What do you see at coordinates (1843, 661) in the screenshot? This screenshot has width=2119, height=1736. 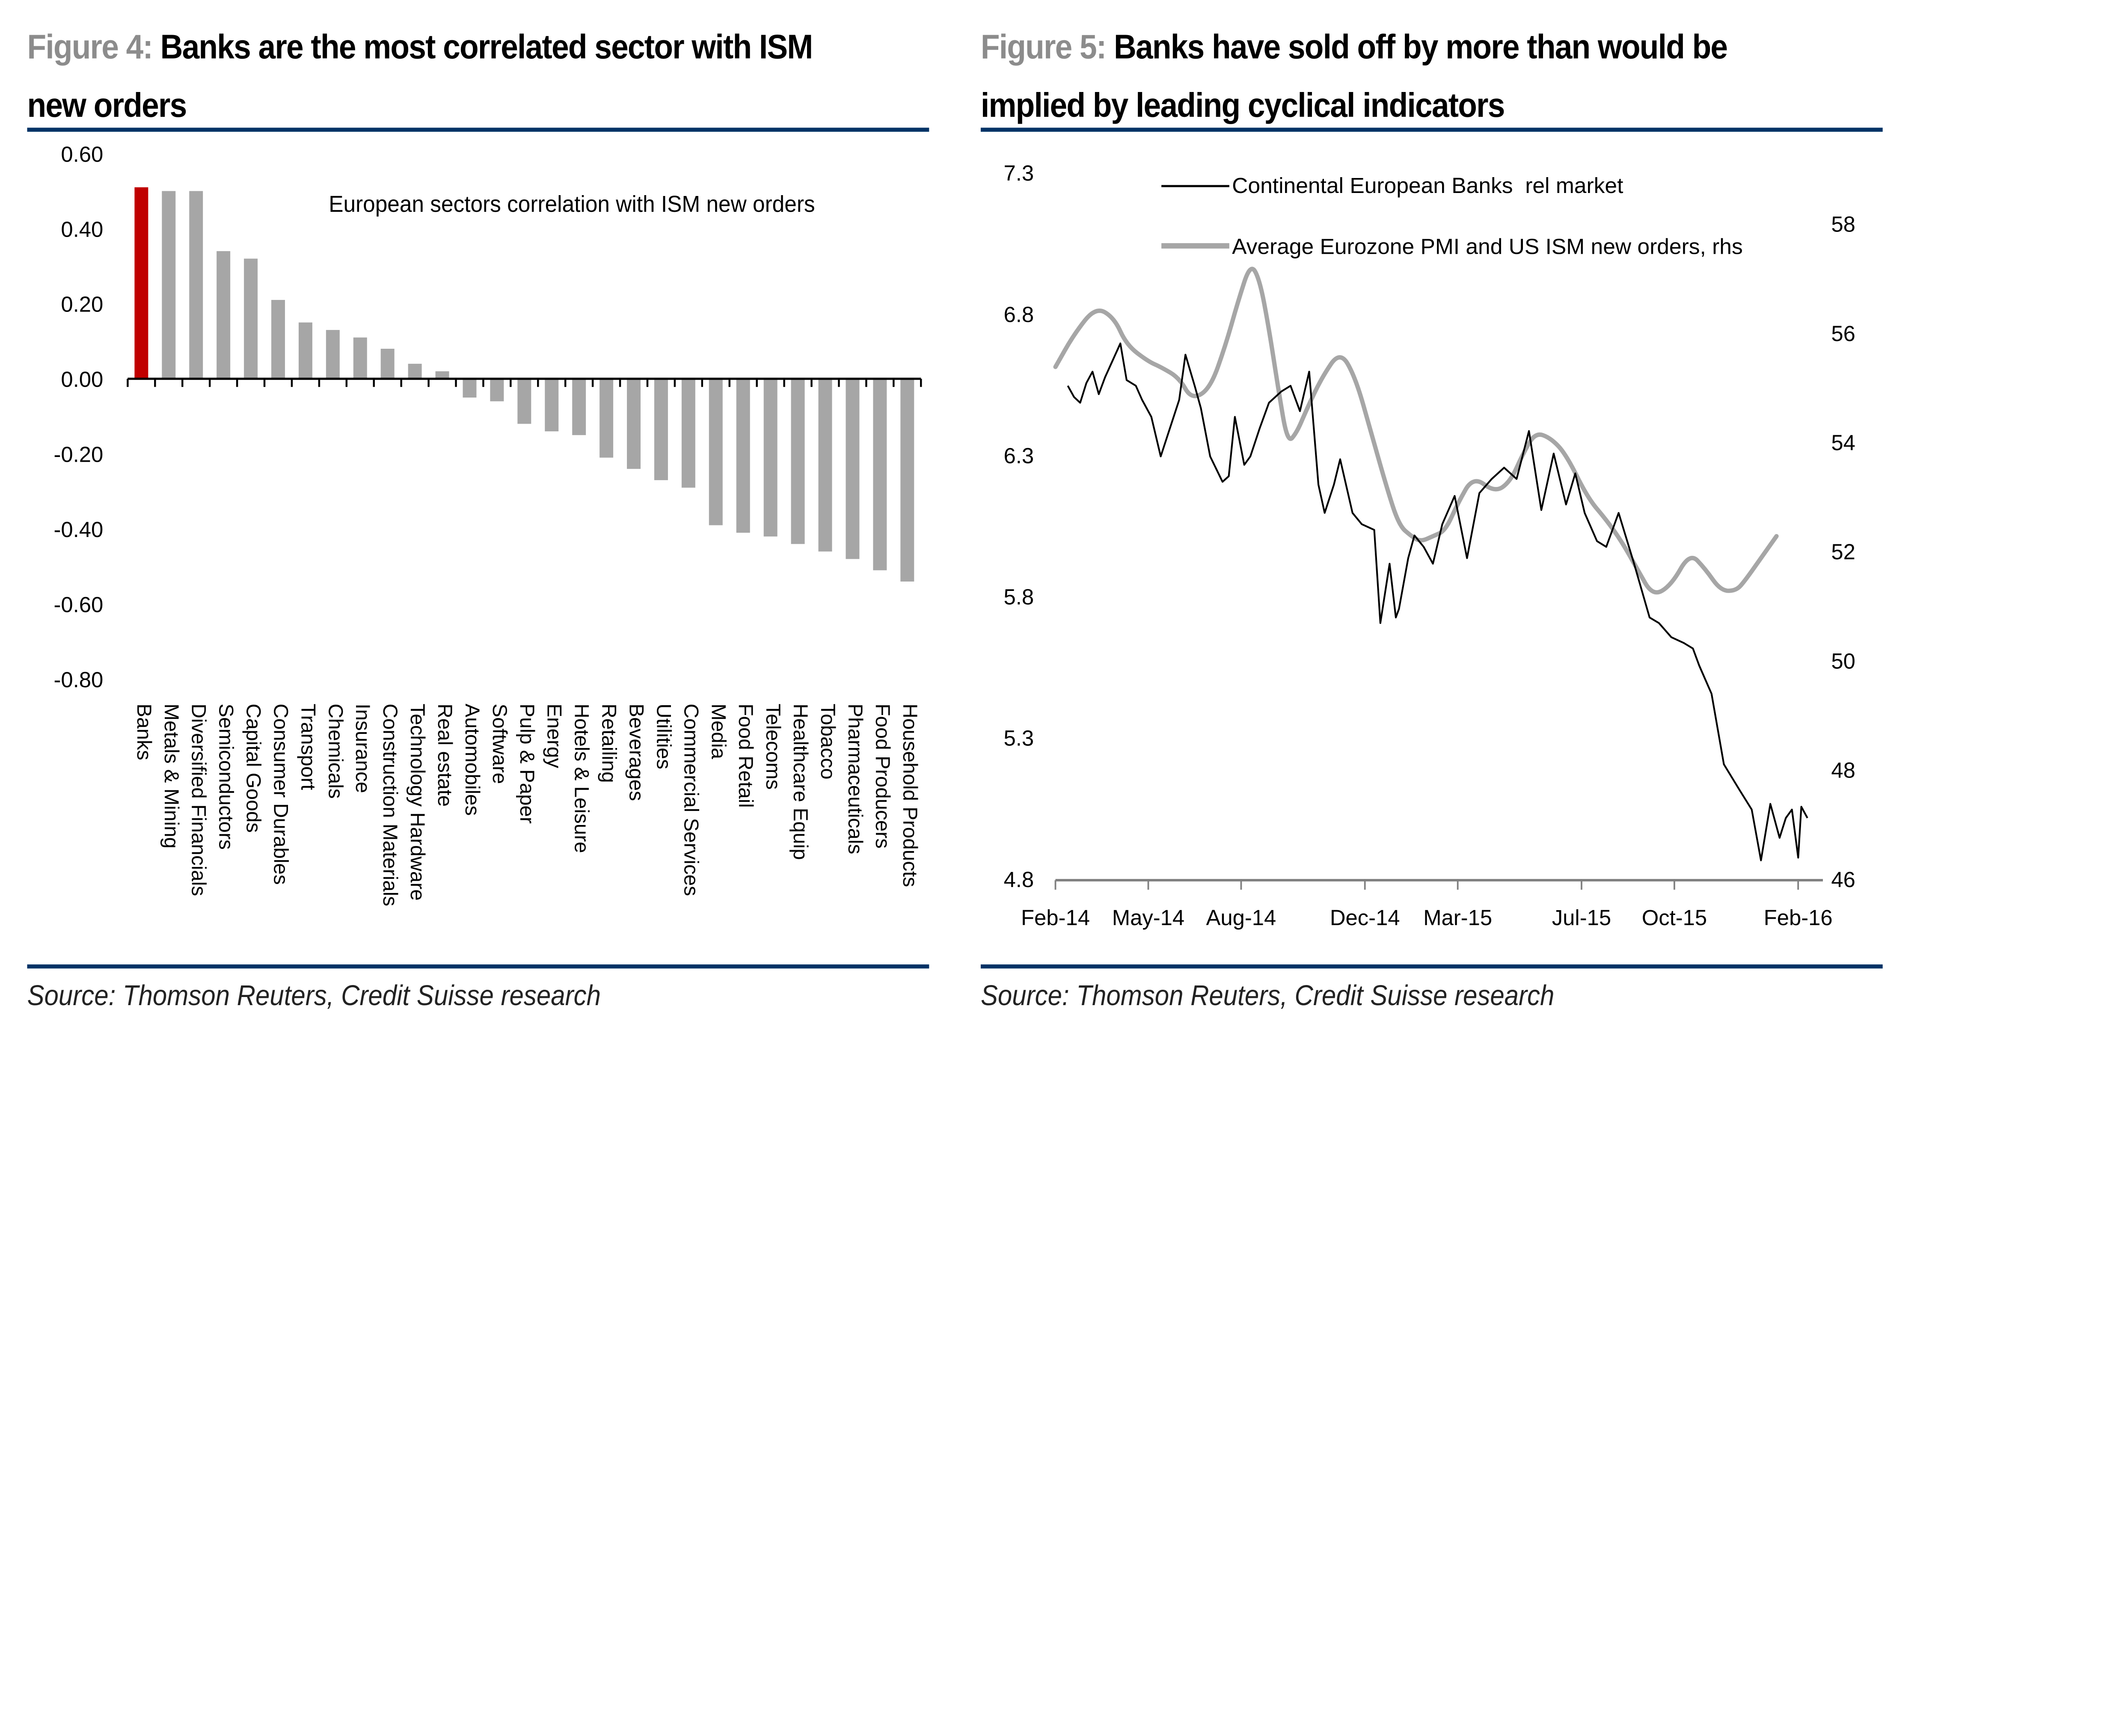 I see `line-right-tick-label: 50` at bounding box center [1843, 661].